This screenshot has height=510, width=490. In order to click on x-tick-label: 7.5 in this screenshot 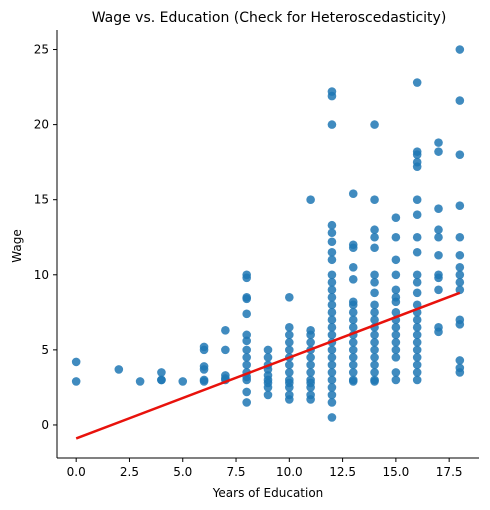, I will do `click(235, 472)`.